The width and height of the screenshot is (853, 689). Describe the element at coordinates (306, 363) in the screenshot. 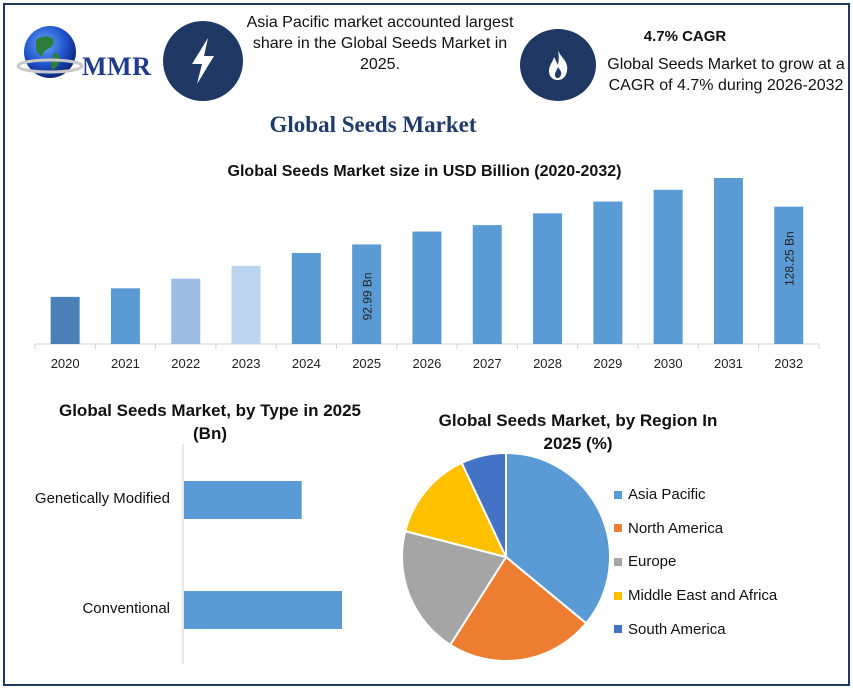

I see `x-tick-label-2024: 2024` at that location.